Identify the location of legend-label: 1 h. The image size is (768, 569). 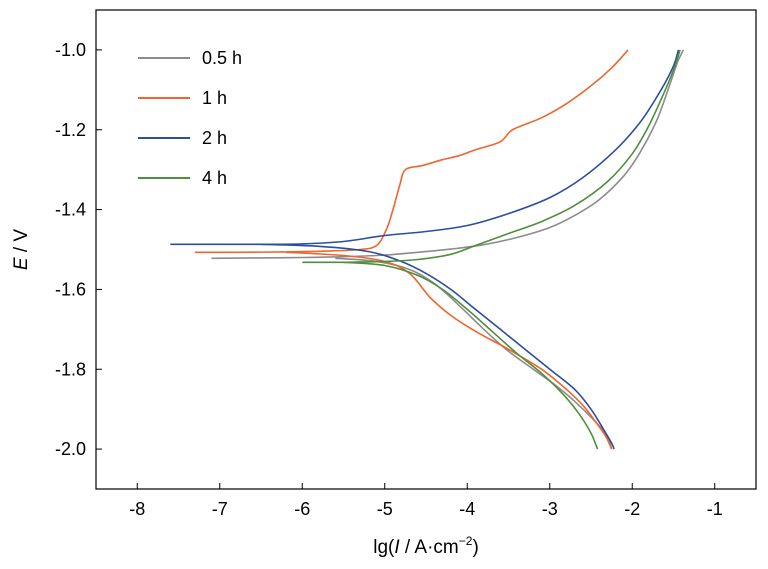
(214, 98).